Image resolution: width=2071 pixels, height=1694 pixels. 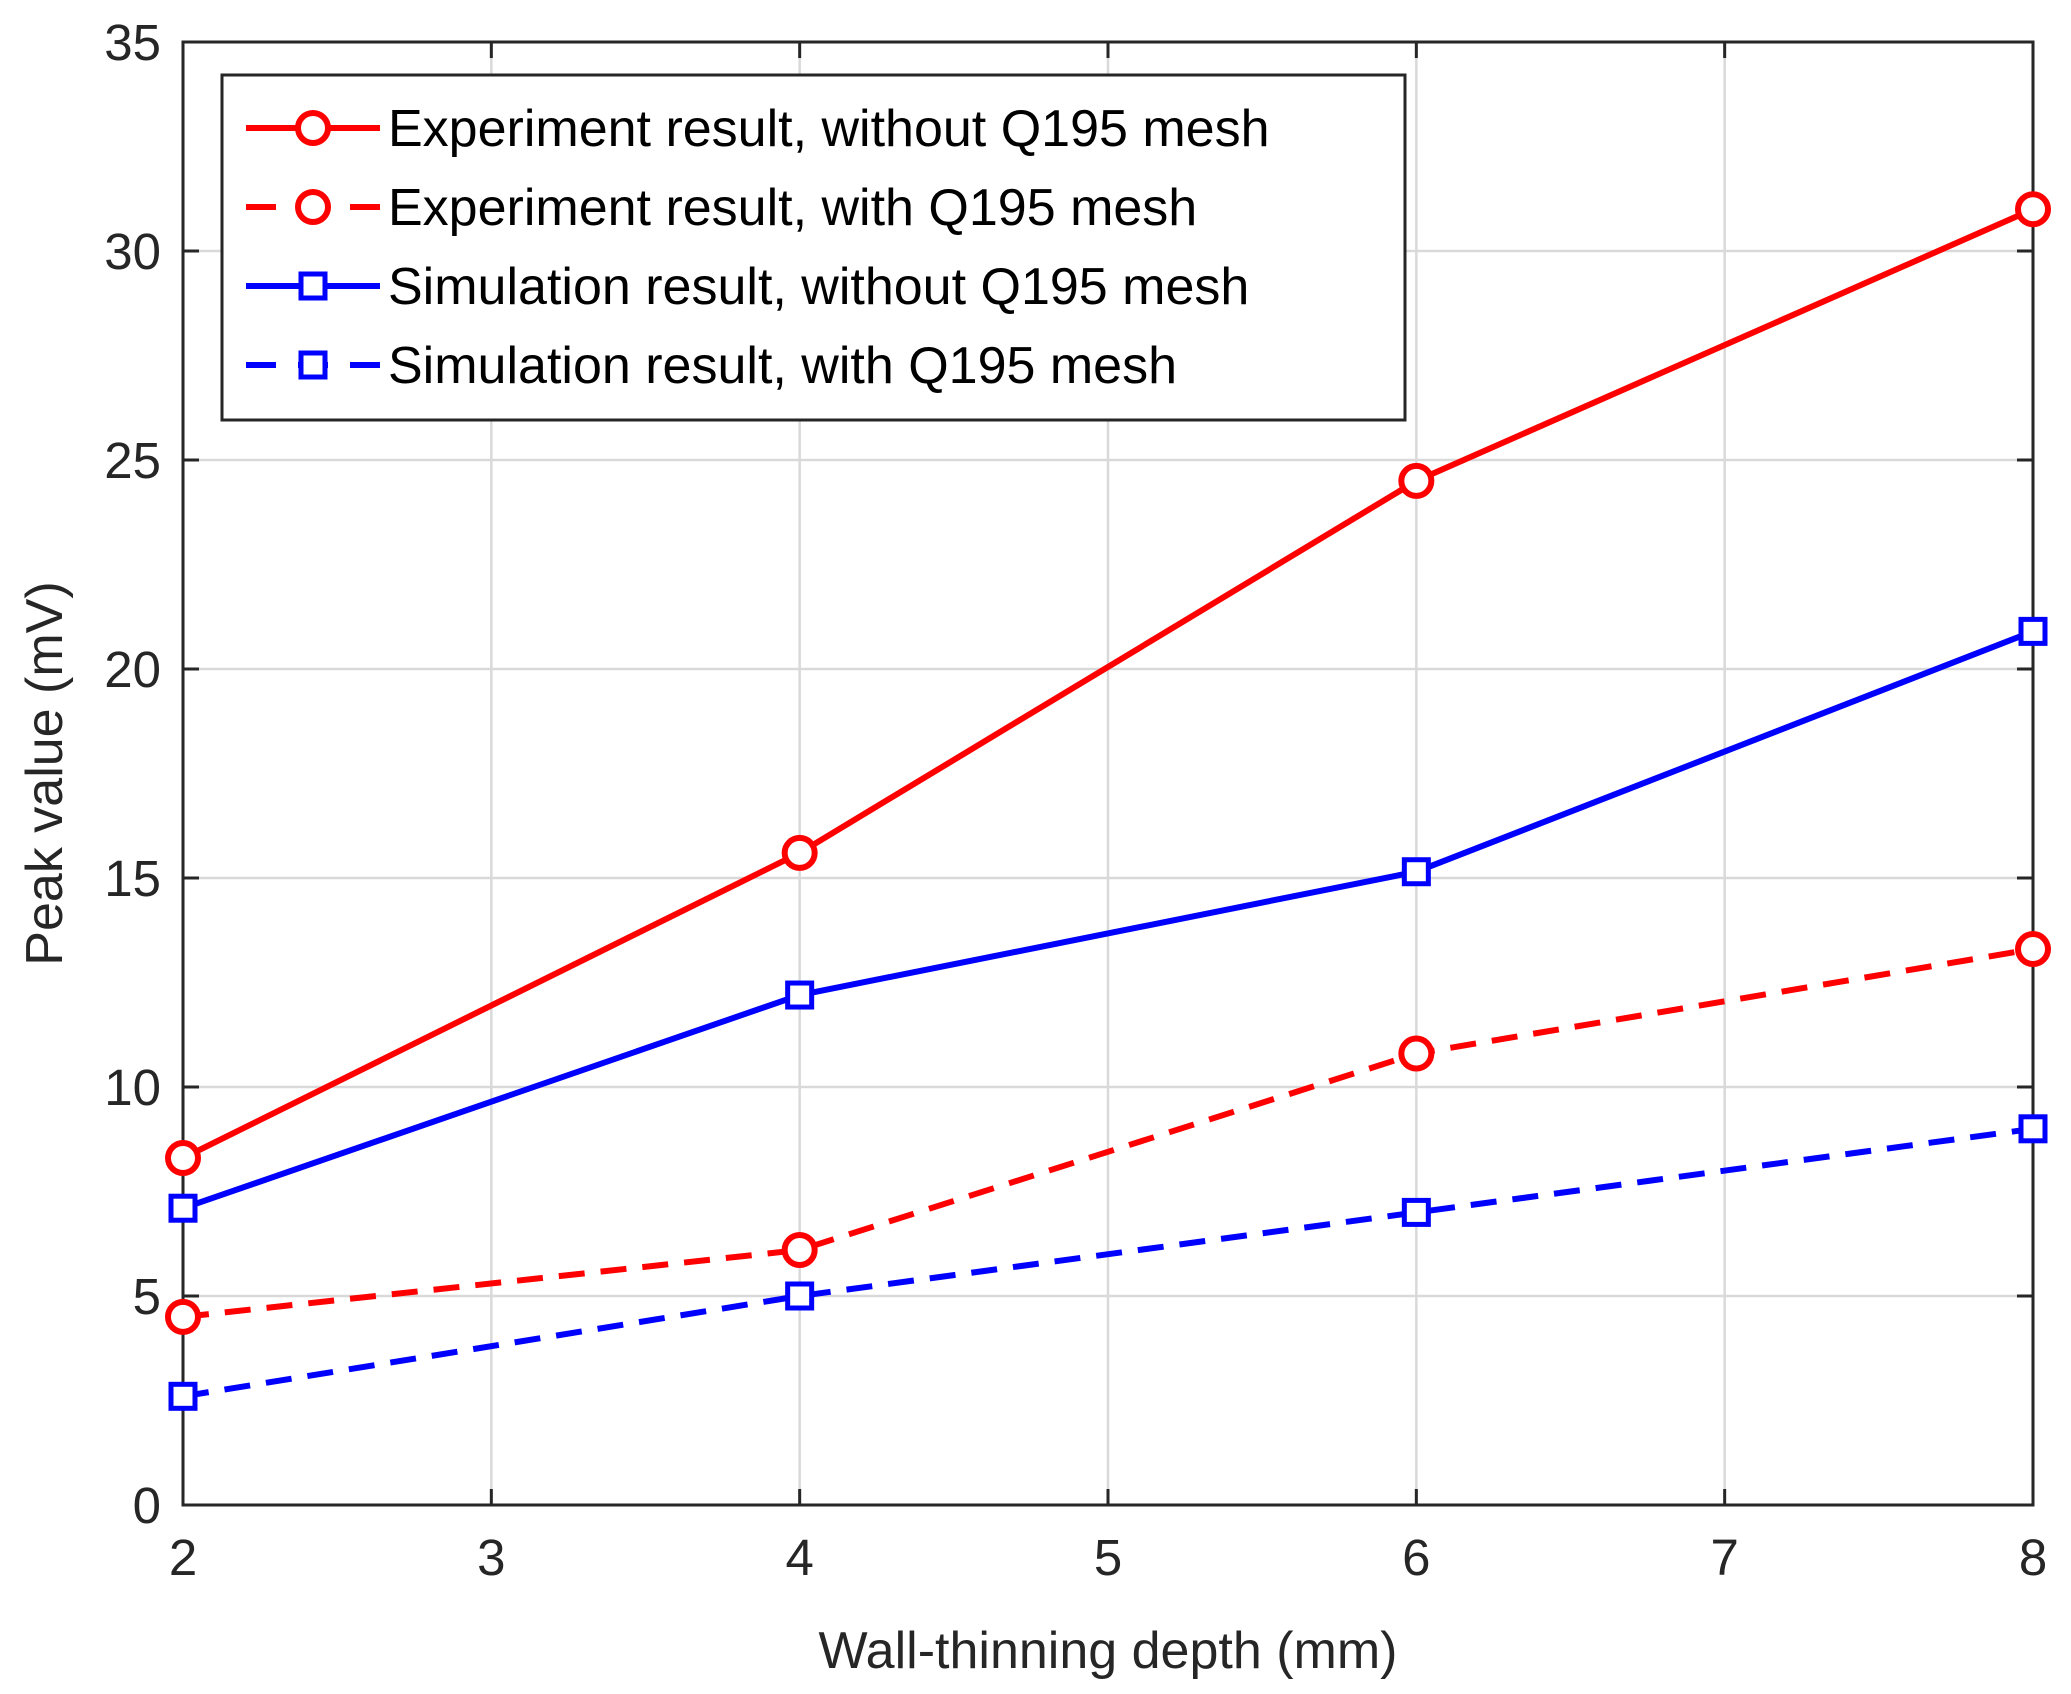 What do you see at coordinates (132, 42) in the screenshot?
I see `y-tick-label: 35` at bounding box center [132, 42].